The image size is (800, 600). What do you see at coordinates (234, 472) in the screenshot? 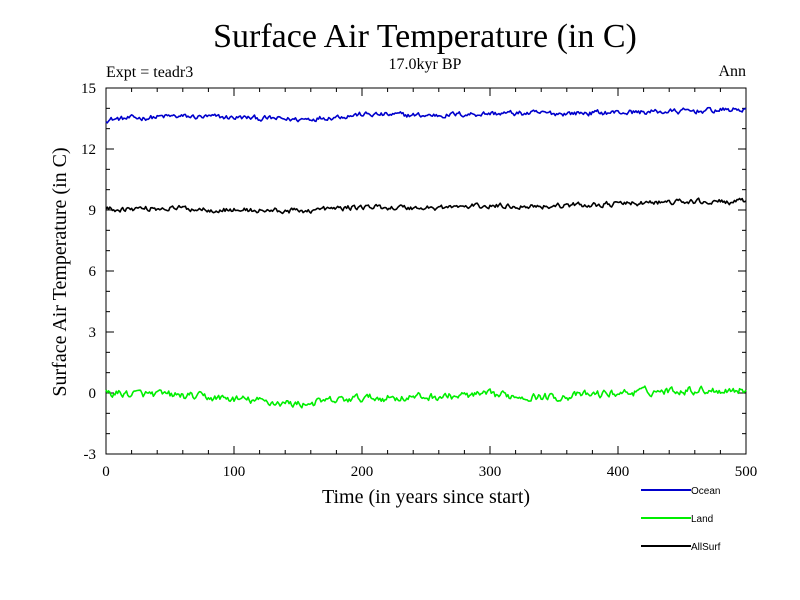
I see `x-tick-label: 100` at bounding box center [234, 472].